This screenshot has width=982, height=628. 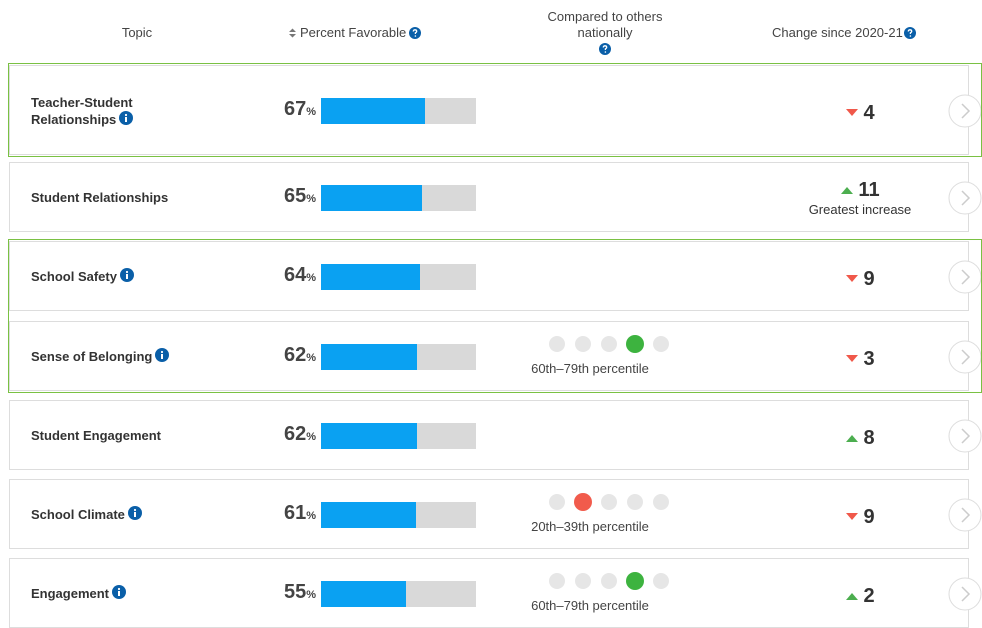 I want to click on topic-label: School Climate, so click(x=78, y=514).